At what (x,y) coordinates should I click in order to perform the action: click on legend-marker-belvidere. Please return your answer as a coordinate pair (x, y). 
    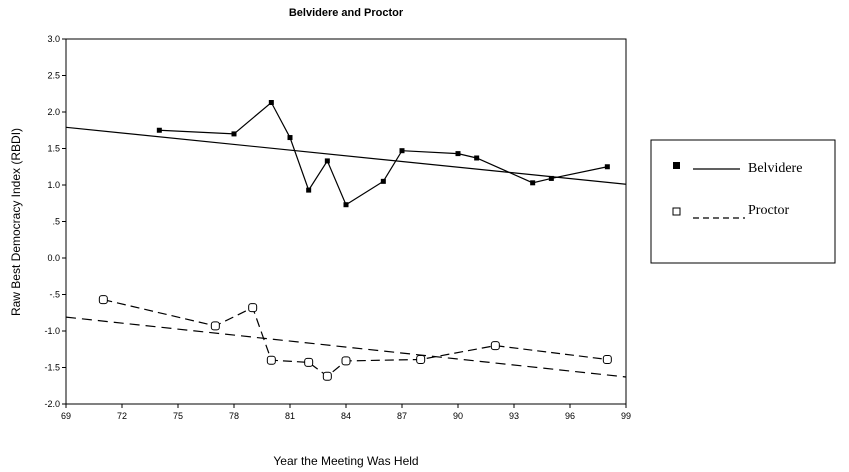
    Looking at the image, I should click on (676, 165).